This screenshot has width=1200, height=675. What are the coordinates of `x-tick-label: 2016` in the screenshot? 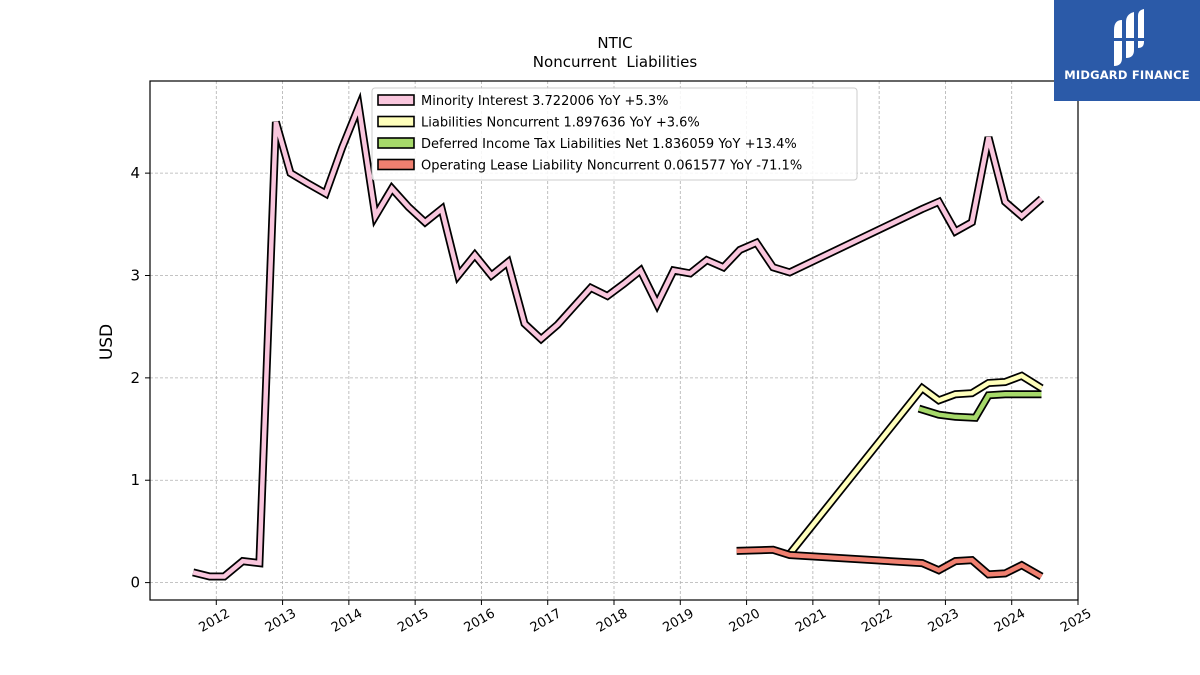 It's located at (480, 621).